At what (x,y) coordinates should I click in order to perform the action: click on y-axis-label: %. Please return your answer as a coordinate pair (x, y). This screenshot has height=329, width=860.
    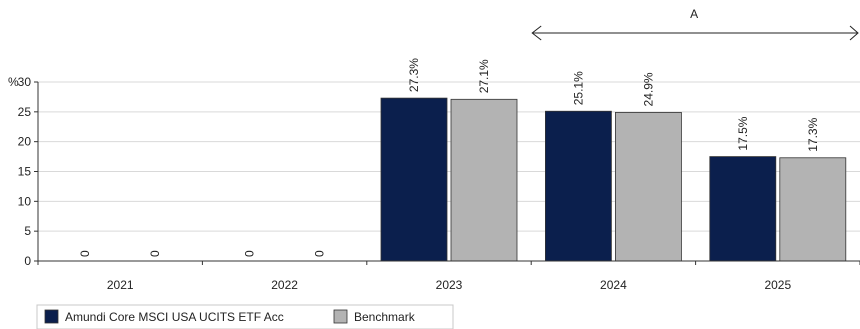
    Looking at the image, I should click on (13, 82).